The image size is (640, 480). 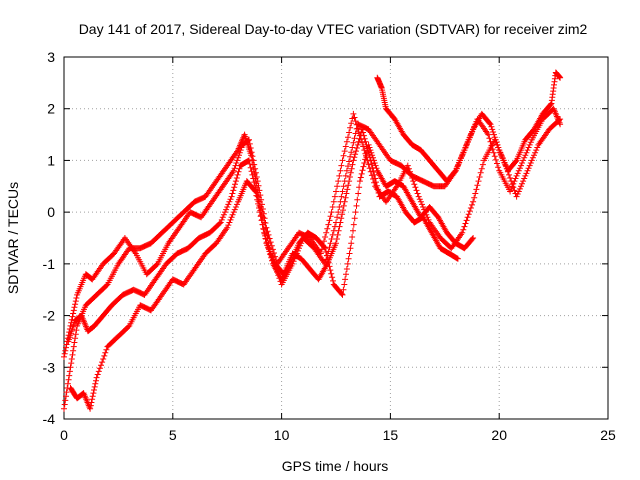 I want to click on y-tick-label: 0, so click(x=51, y=212).